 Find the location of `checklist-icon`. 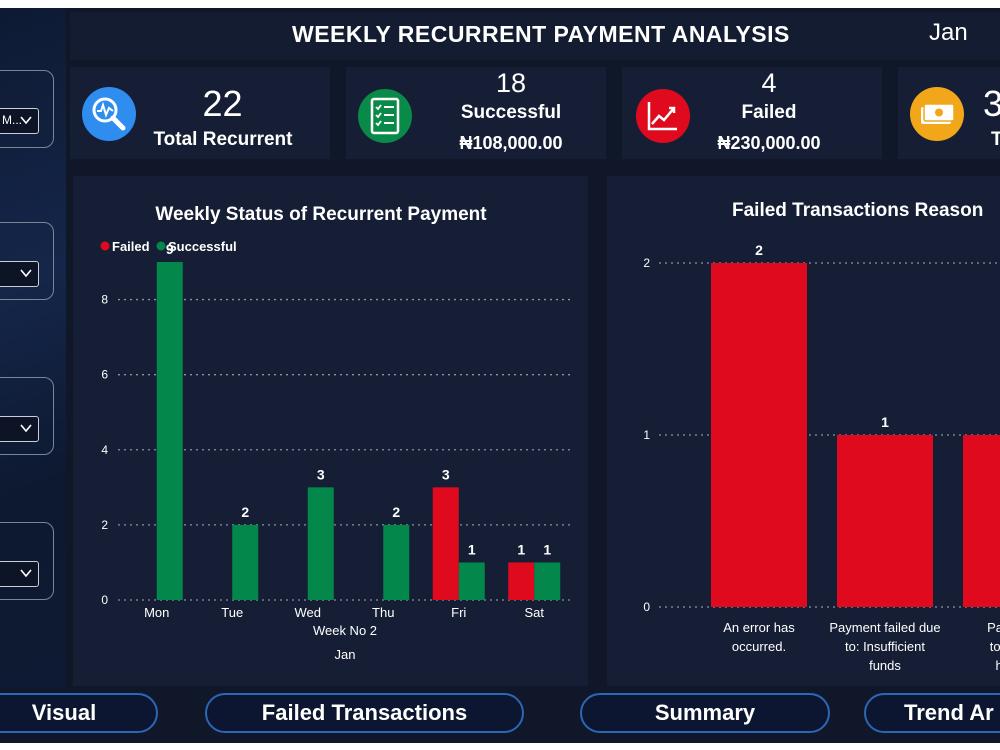

checklist-icon is located at coordinates (385, 116).